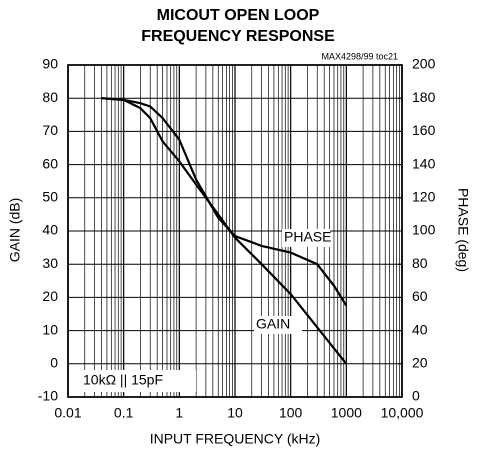  What do you see at coordinates (420, 363) in the screenshot?
I see `y2-tick-label: 20` at bounding box center [420, 363].